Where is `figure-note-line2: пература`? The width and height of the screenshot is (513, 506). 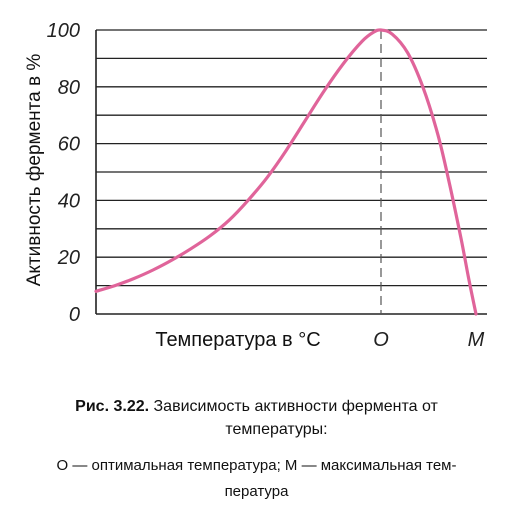 figure-note-line2: пература is located at coordinates (256, 491).